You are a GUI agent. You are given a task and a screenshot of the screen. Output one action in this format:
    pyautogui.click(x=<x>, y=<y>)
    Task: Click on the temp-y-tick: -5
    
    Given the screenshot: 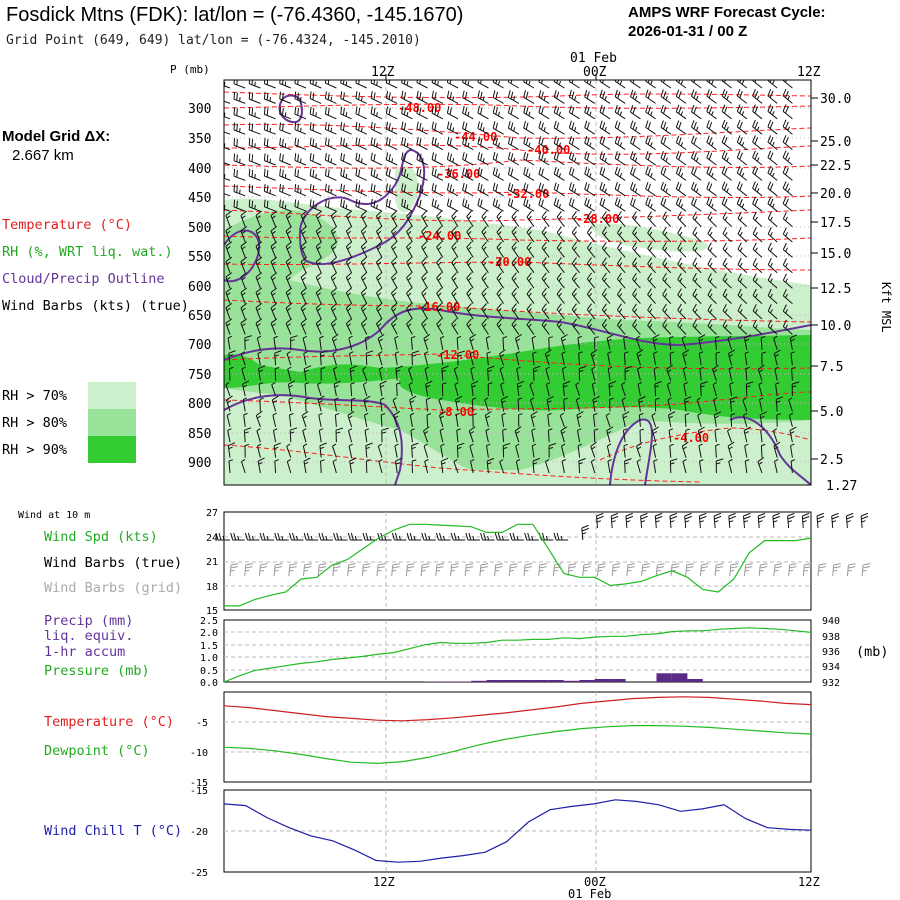 What is the action you would take?
    pyautogui.click(x=202, y=723)
    